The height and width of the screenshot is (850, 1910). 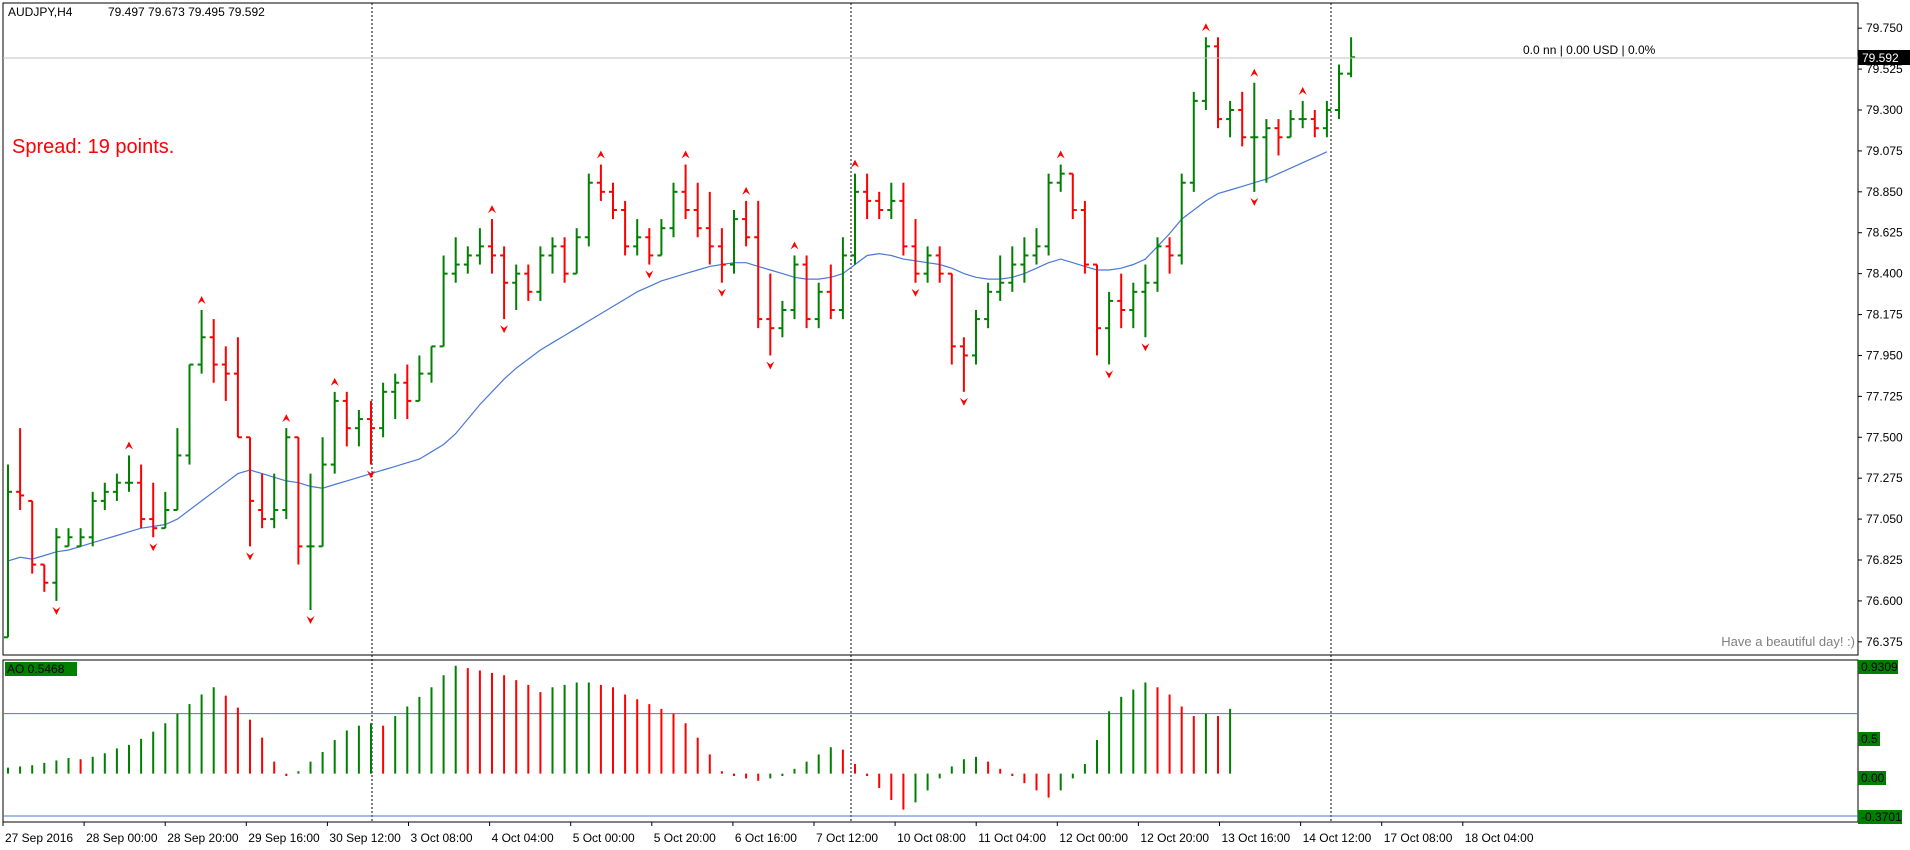 I want to click on time-tick-label: 6 Oct 16:00, so click(x=766, y=838).